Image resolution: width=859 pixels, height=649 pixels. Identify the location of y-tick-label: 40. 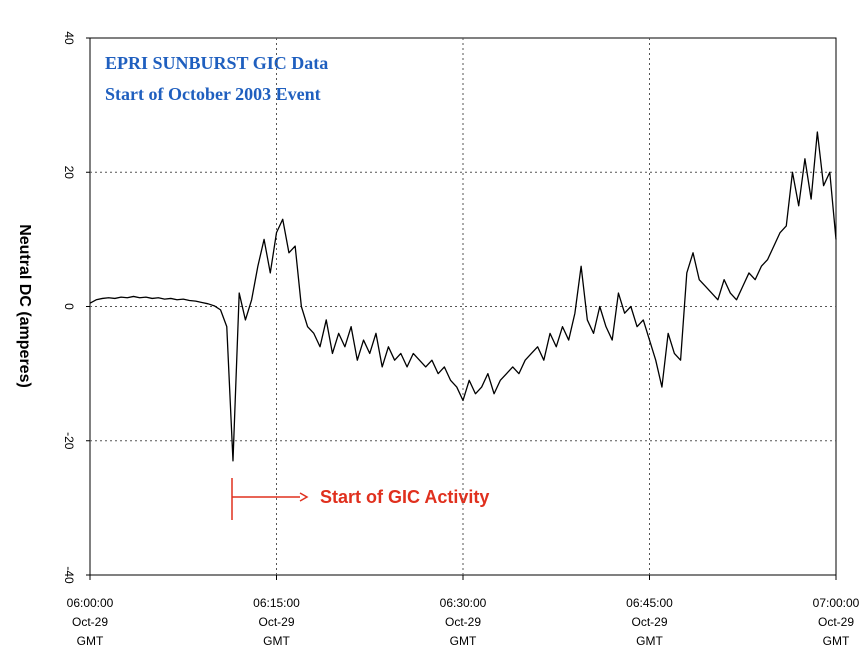
(69, 38).